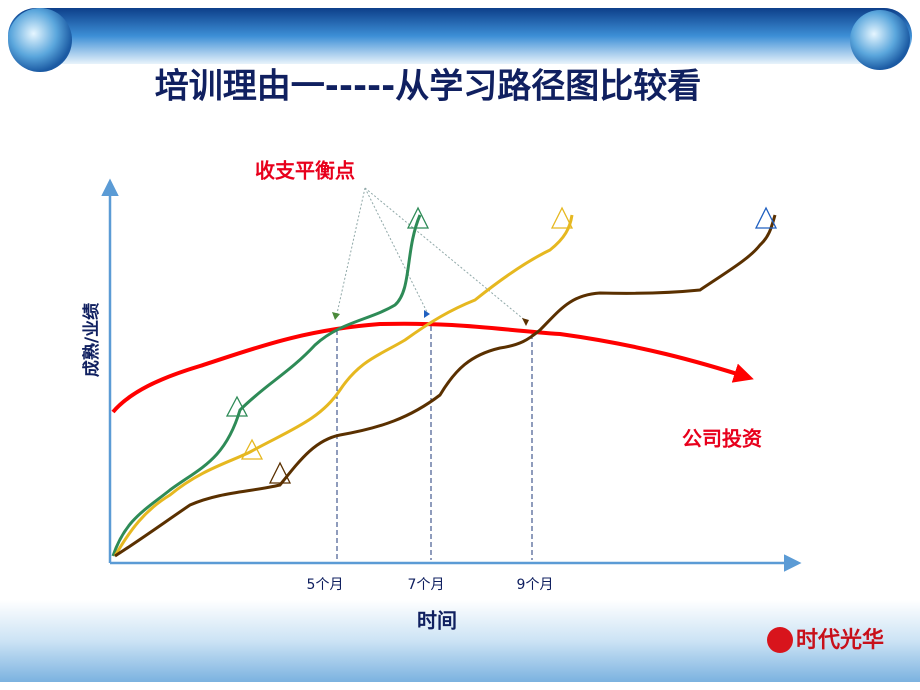 The width and height of the screenshot is (920, 690). What do you see at coordinates (535, 585) in the screenshot?
I see `x-mark: 9个月` at bounding box center [535, 585].